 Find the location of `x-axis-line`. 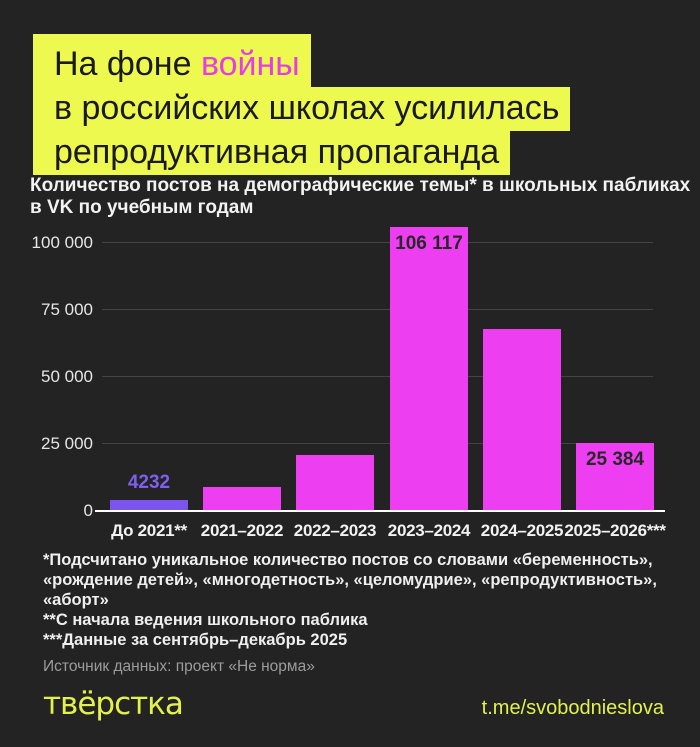

x-axis-line is located at coordinates (380, 511).